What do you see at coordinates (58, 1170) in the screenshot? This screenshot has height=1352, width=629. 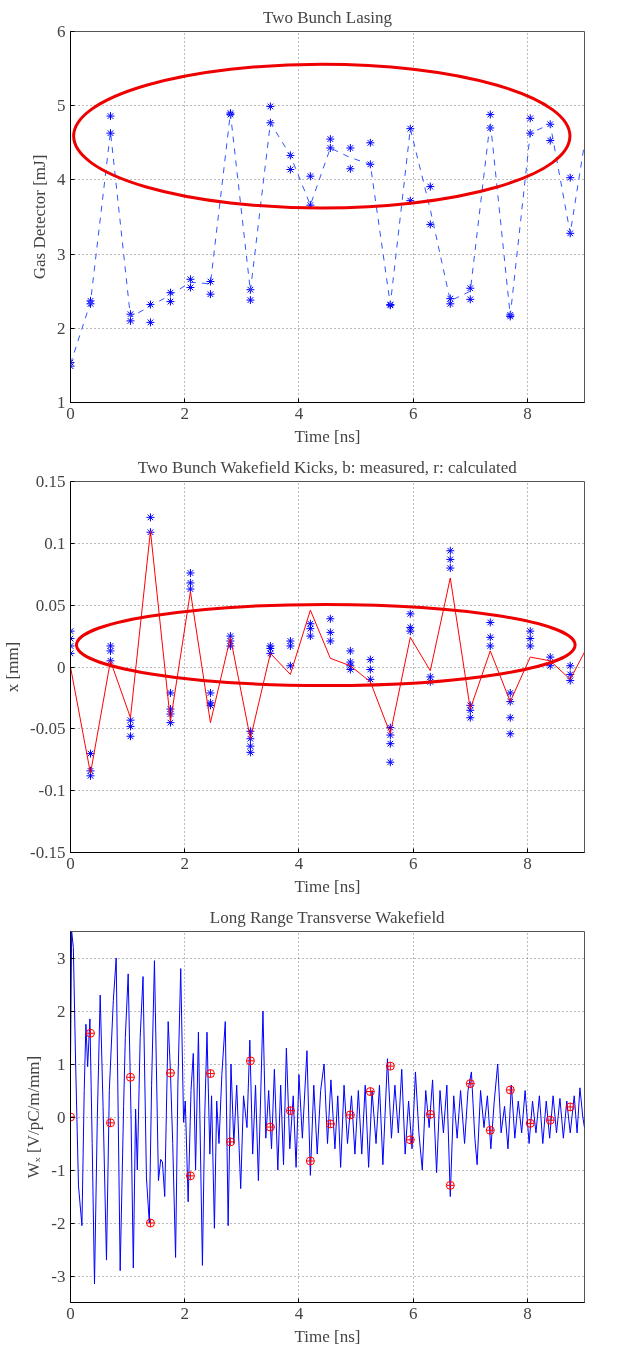 I see `y-tick-label: -1` at bounding box center [58, 1170].